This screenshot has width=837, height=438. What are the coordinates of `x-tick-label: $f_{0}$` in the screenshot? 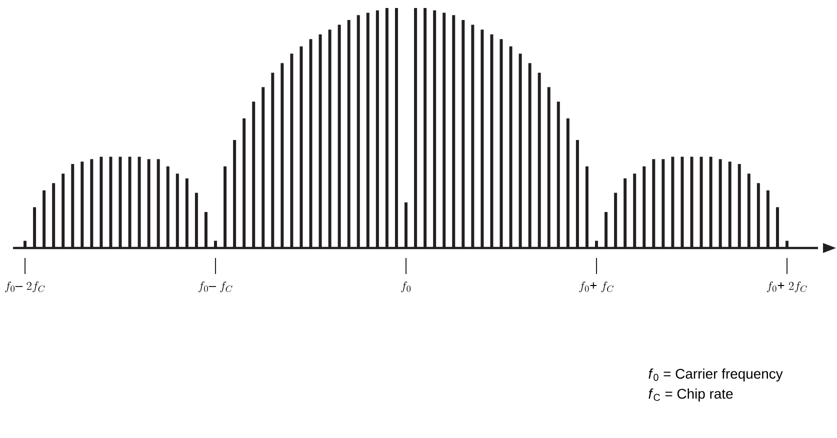 It's located at (406, 286).